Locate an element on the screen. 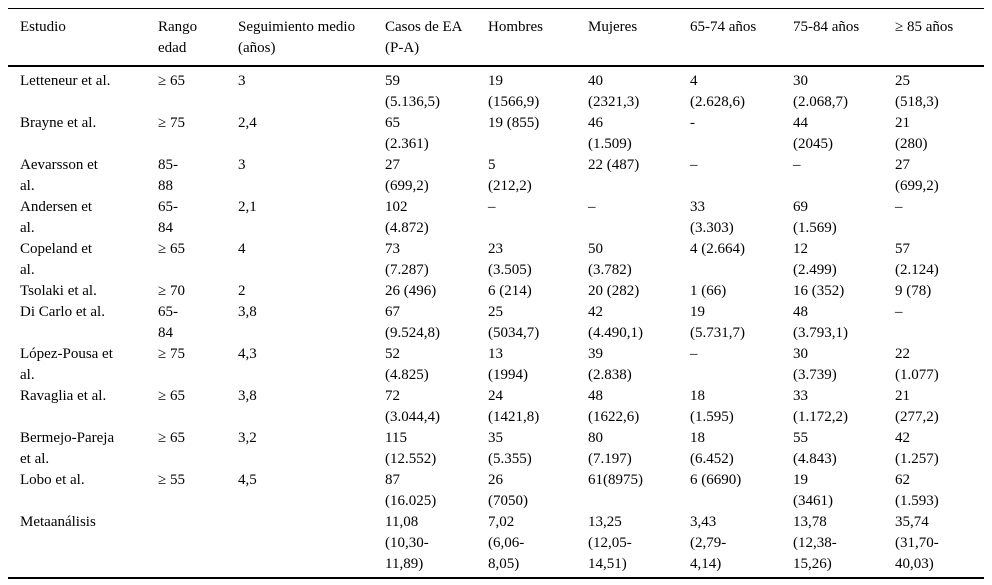 The width and height of the screenshot is (992, 585). column-header-rango-edad: Rango edad is located at coordinates (186, 37).